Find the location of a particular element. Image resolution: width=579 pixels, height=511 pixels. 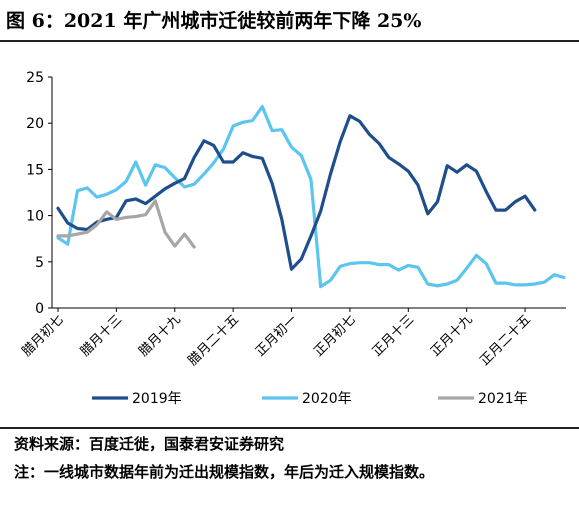

x-tick-label: 腊月十九 is located at coordinates (159, 335).